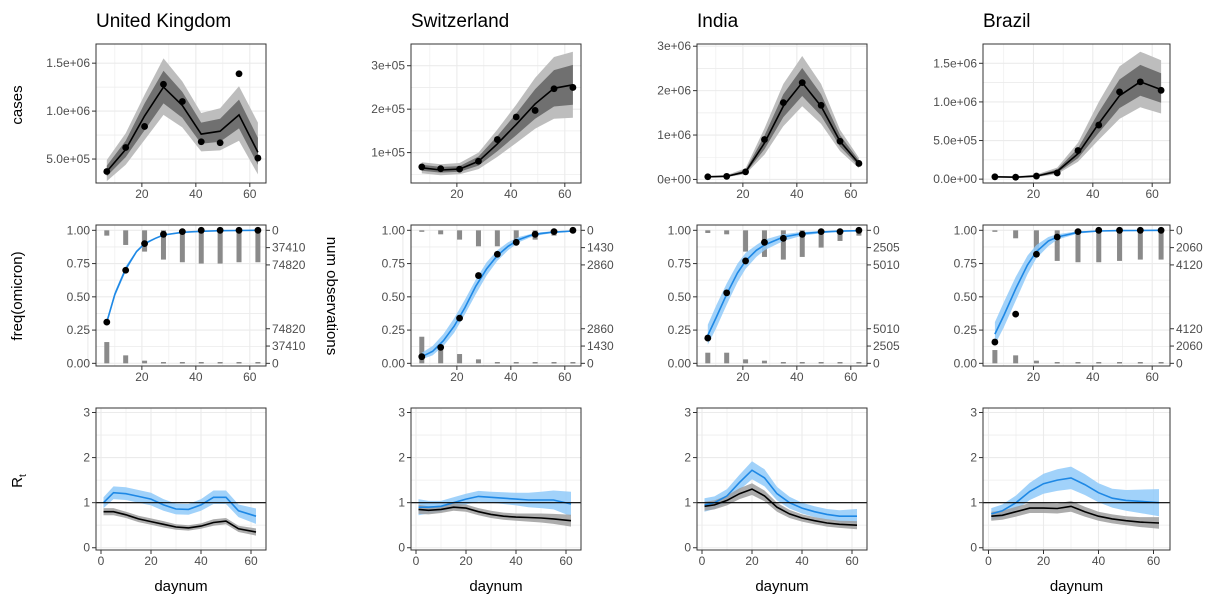 Image resolution: width=1217 pixels, height=596 pixels. Describe the element at coordinates (1075, 493) in the screenshot. I see `brazil-rt-blue-band` at that location.